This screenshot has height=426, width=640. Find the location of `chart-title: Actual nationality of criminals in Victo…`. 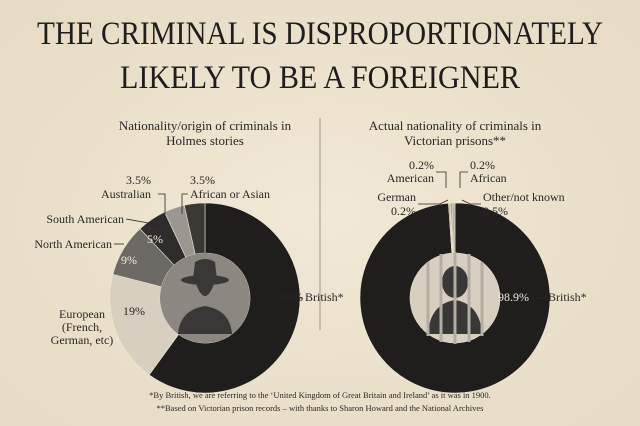

chart-title: Actual nationality of criminals in Victo… is located at coordinates (455, 133).